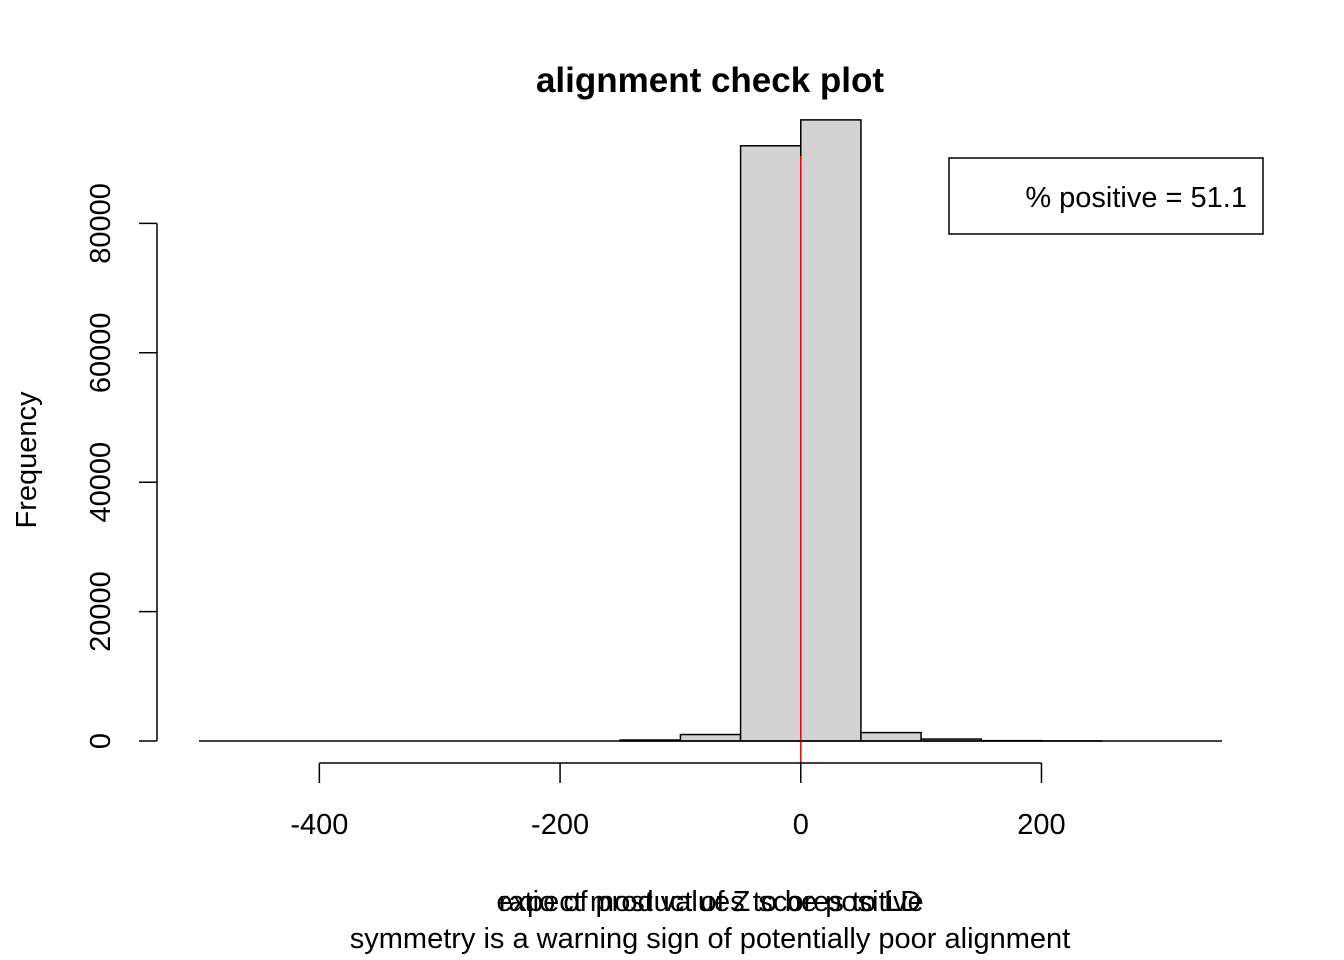  What do you see at coordinates (801, 825) in the screenshot?
I see `x-tick-label: 0` at bounding box center [801, 825].